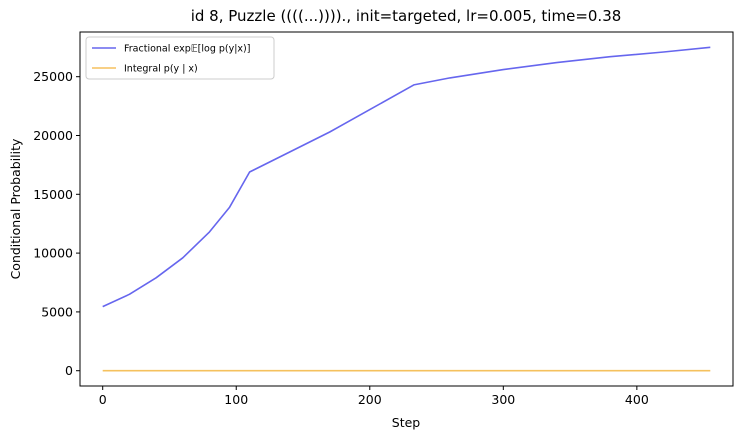  Describe the element at coordinates (53, 135) in the screenshot. I see `y-tick-label: 20000` at that location.